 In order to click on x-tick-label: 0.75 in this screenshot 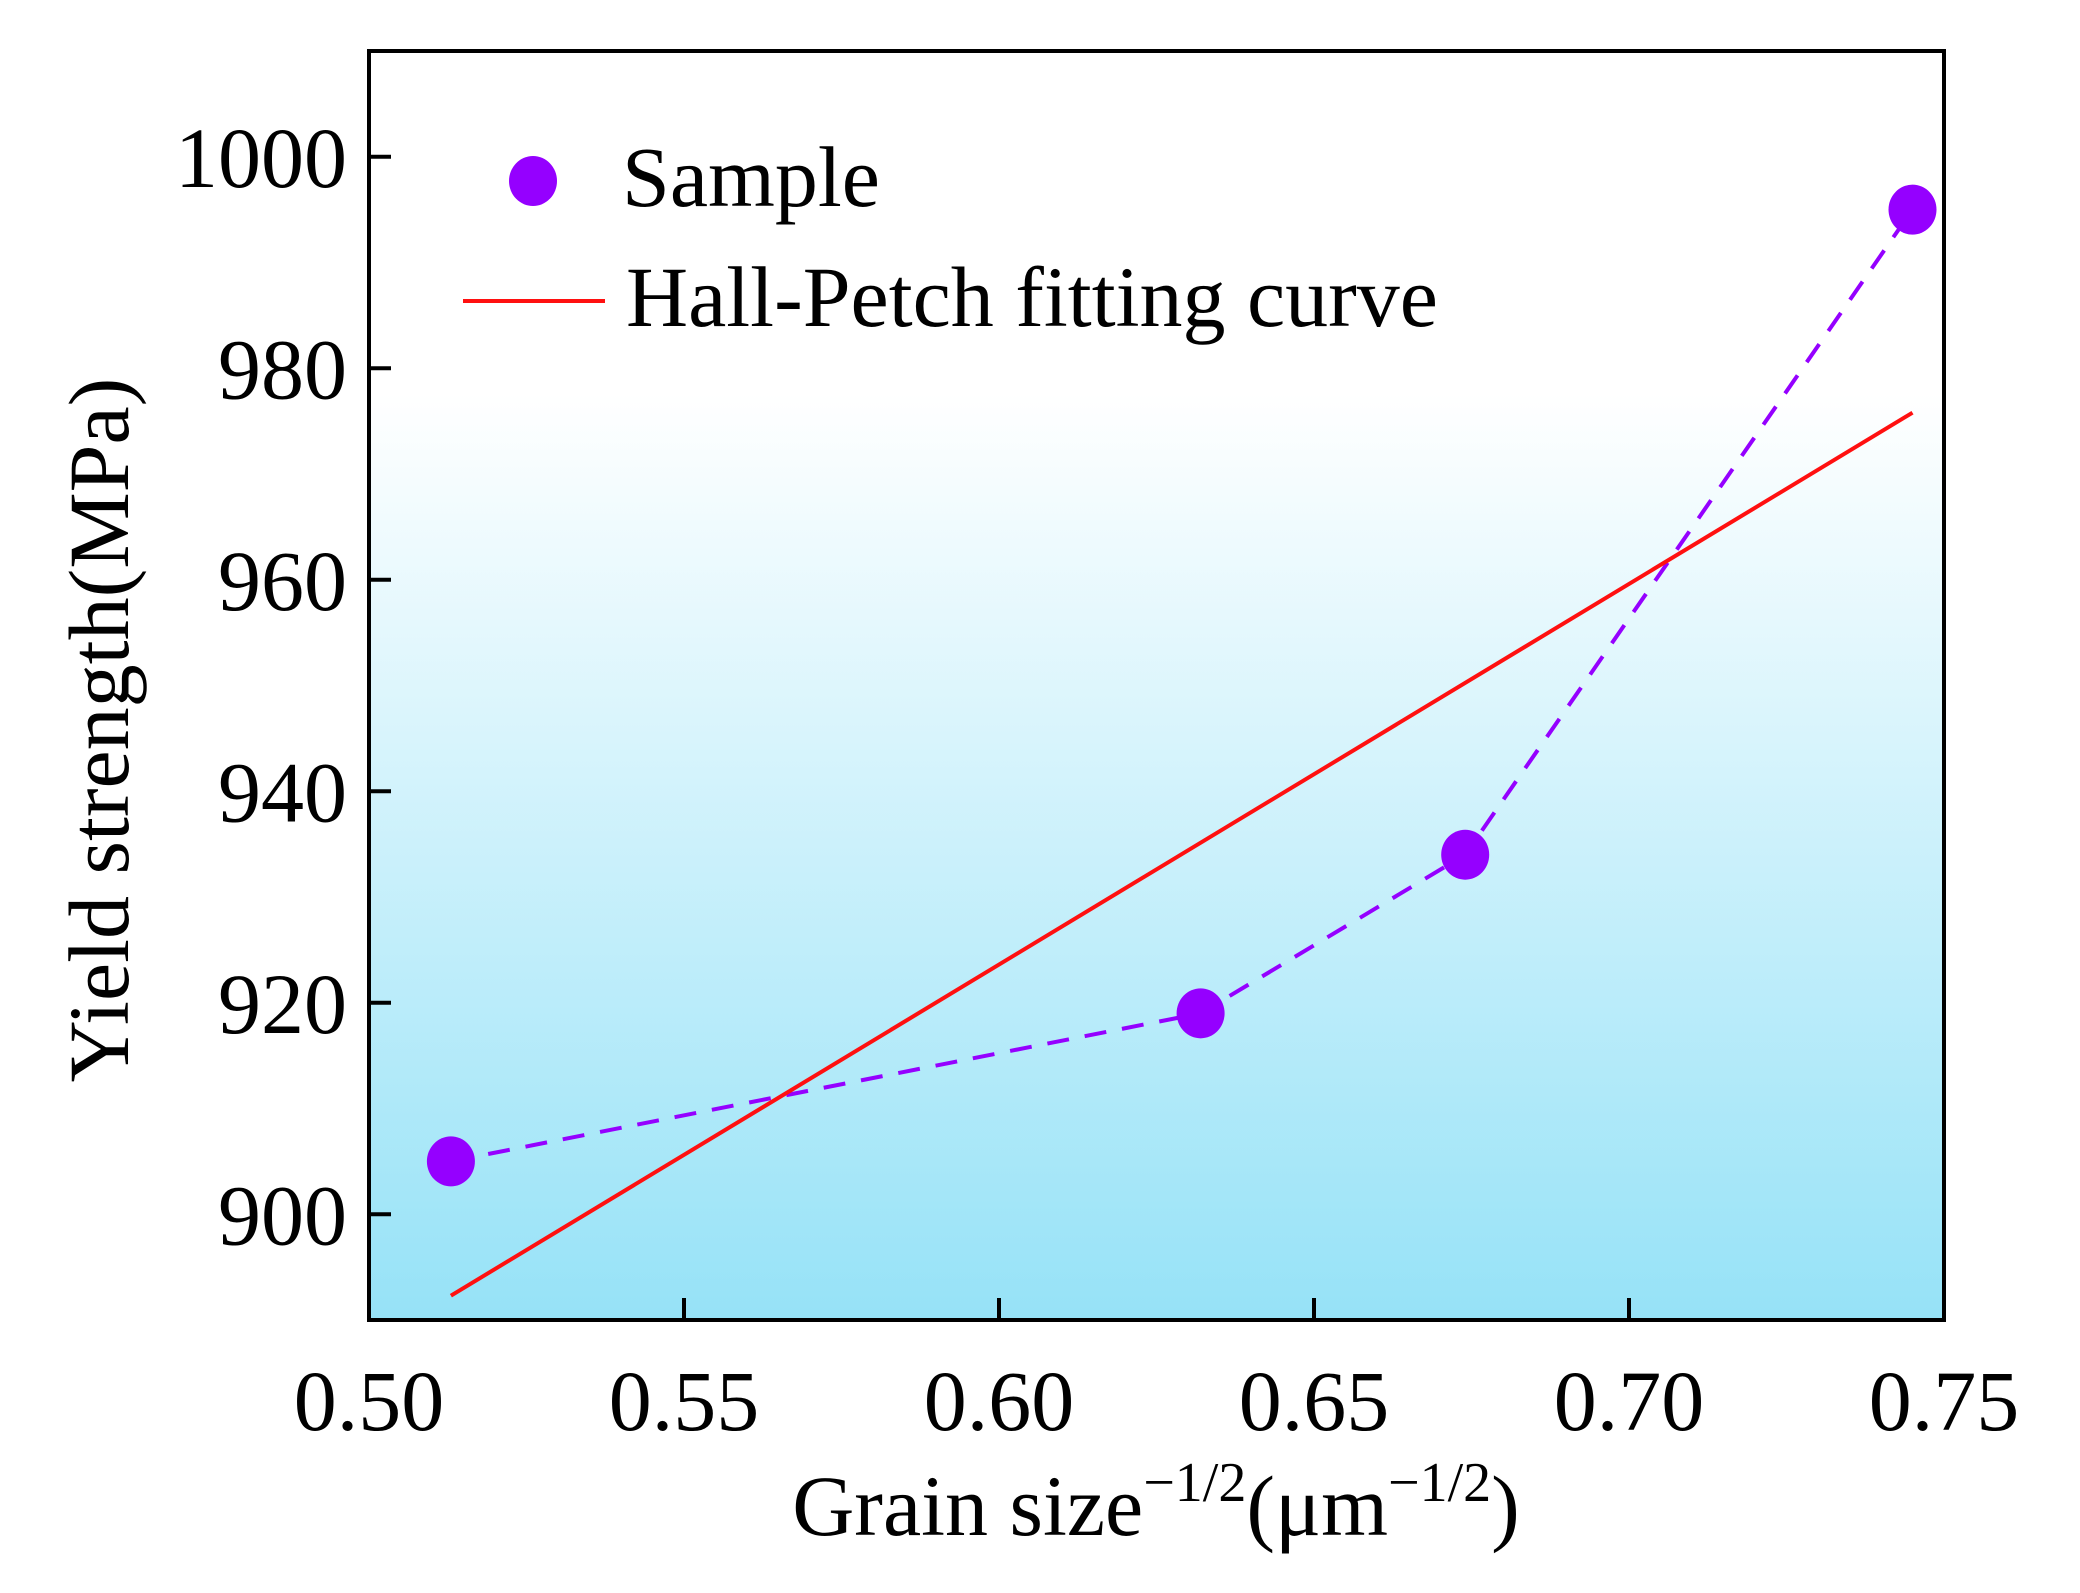, I will do `click(1944, 1401)`.